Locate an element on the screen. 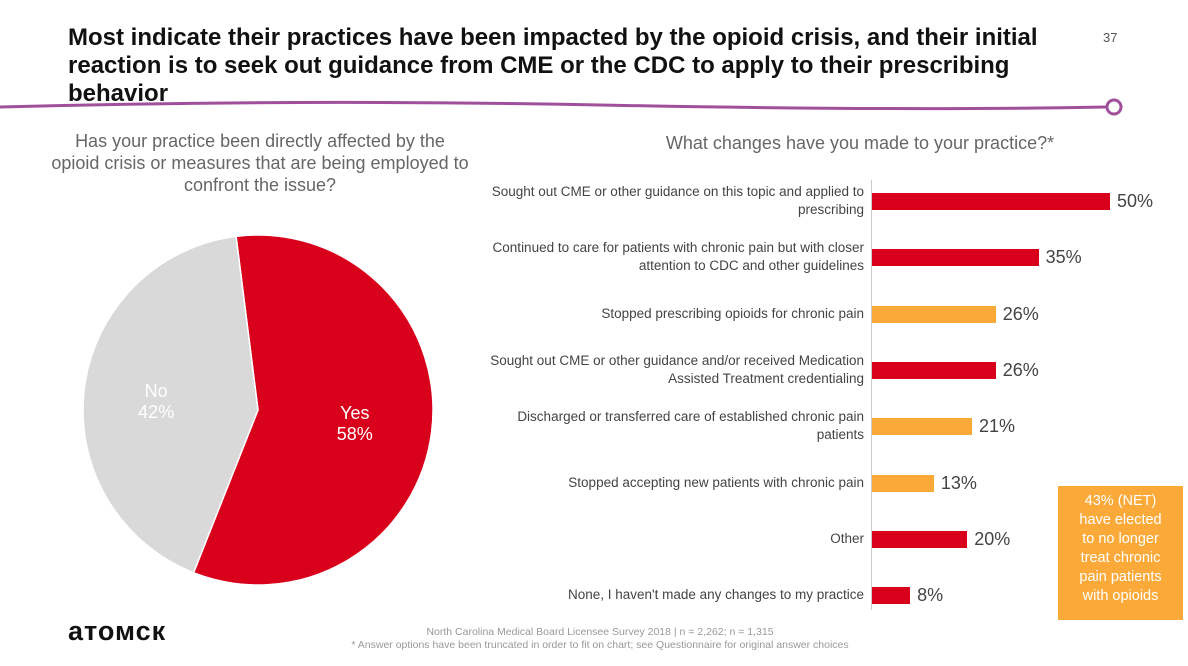  pie-label-name: Yes is located at coordinates (354, 413).